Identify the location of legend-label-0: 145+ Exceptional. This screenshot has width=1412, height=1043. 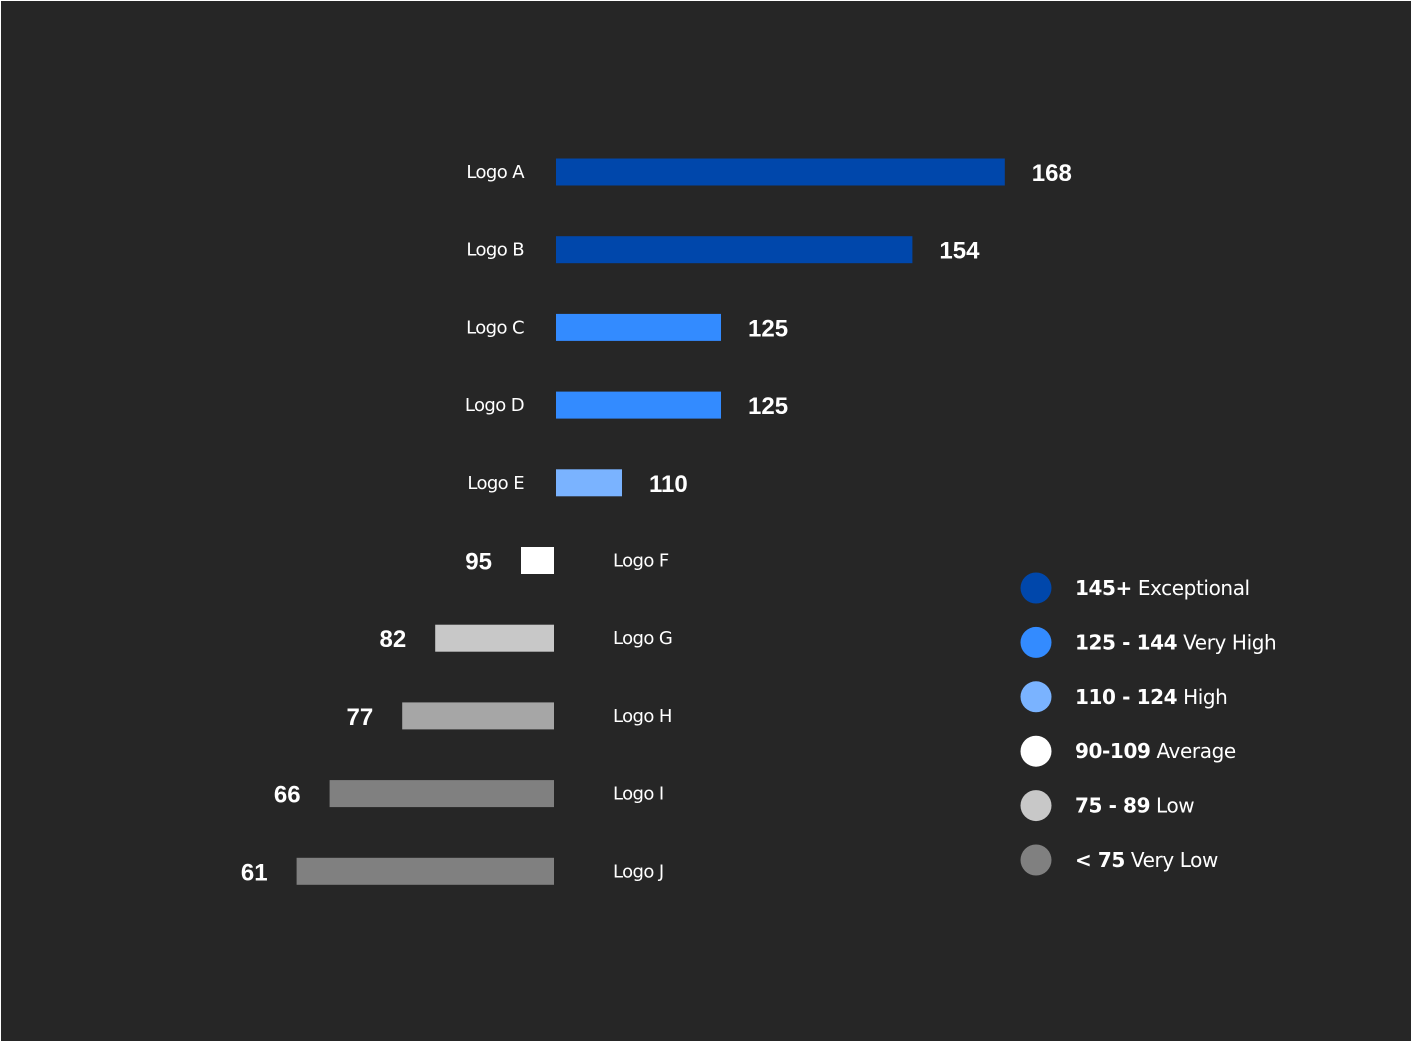
(1162, 588).